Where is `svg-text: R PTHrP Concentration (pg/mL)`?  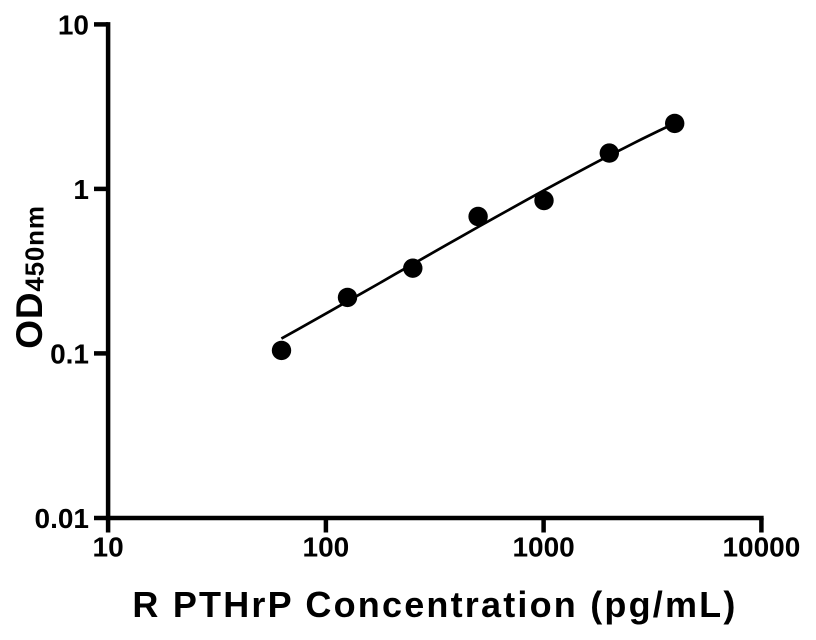 svg-text: R PTHrP Concentration (pg/mL) is located at coordinates (434, 604).